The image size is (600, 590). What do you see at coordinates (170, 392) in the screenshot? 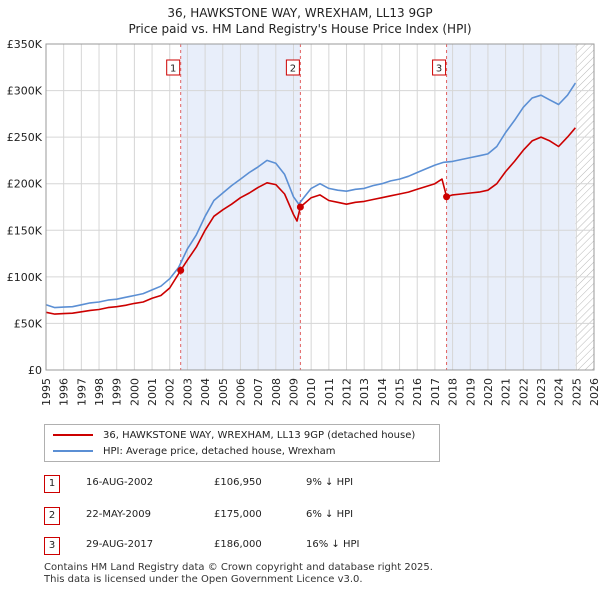
I see `x-tick-label: 2002` at bounding box center [170, 392].